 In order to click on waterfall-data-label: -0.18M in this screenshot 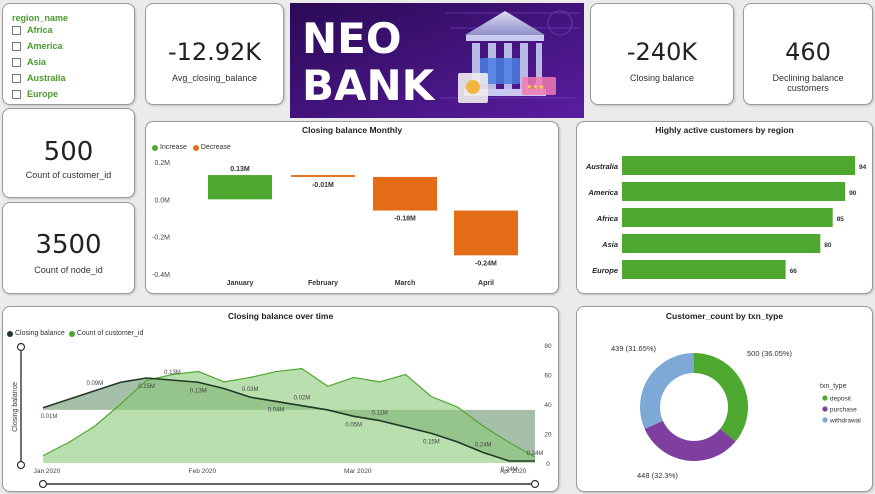, I will do `click(405, 219)`.